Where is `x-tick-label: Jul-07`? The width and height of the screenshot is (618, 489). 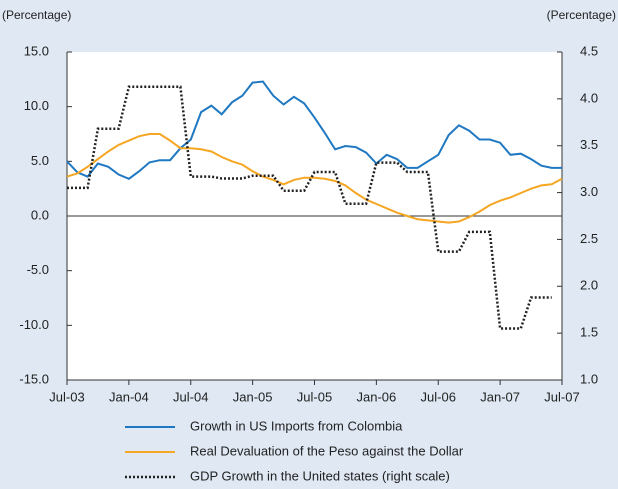
x-tick-label: Jul-07 is located at coordinates (561, 396).